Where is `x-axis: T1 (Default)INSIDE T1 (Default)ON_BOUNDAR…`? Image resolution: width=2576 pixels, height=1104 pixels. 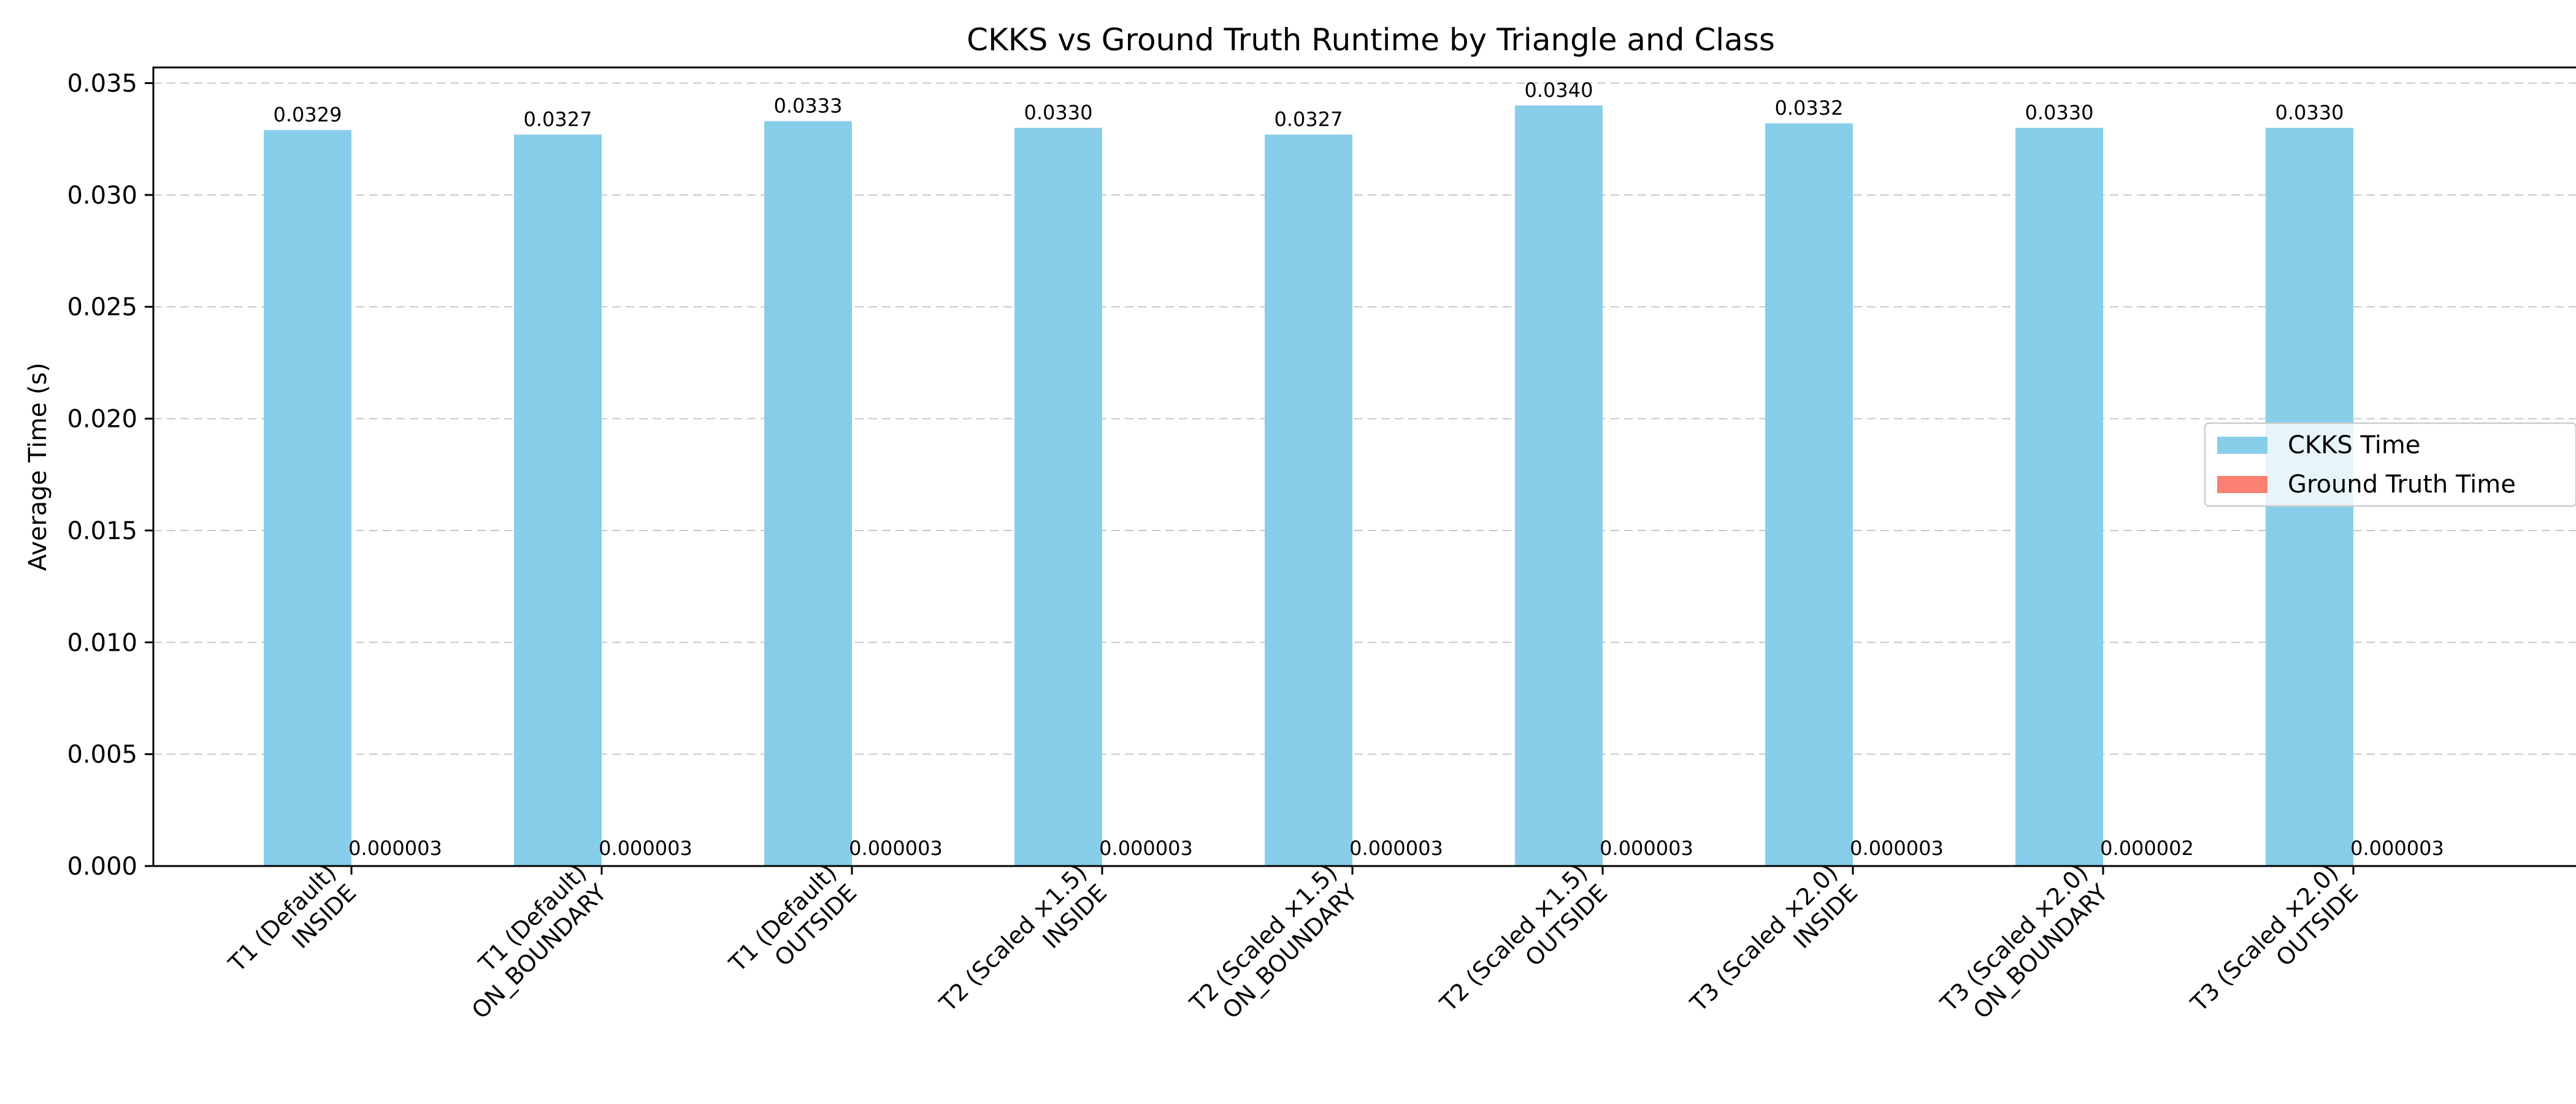
x-axis: T1 (Default)INSIDE T1 (Default)ON_BOUNDAR… is located at coordinates (1293, 941).